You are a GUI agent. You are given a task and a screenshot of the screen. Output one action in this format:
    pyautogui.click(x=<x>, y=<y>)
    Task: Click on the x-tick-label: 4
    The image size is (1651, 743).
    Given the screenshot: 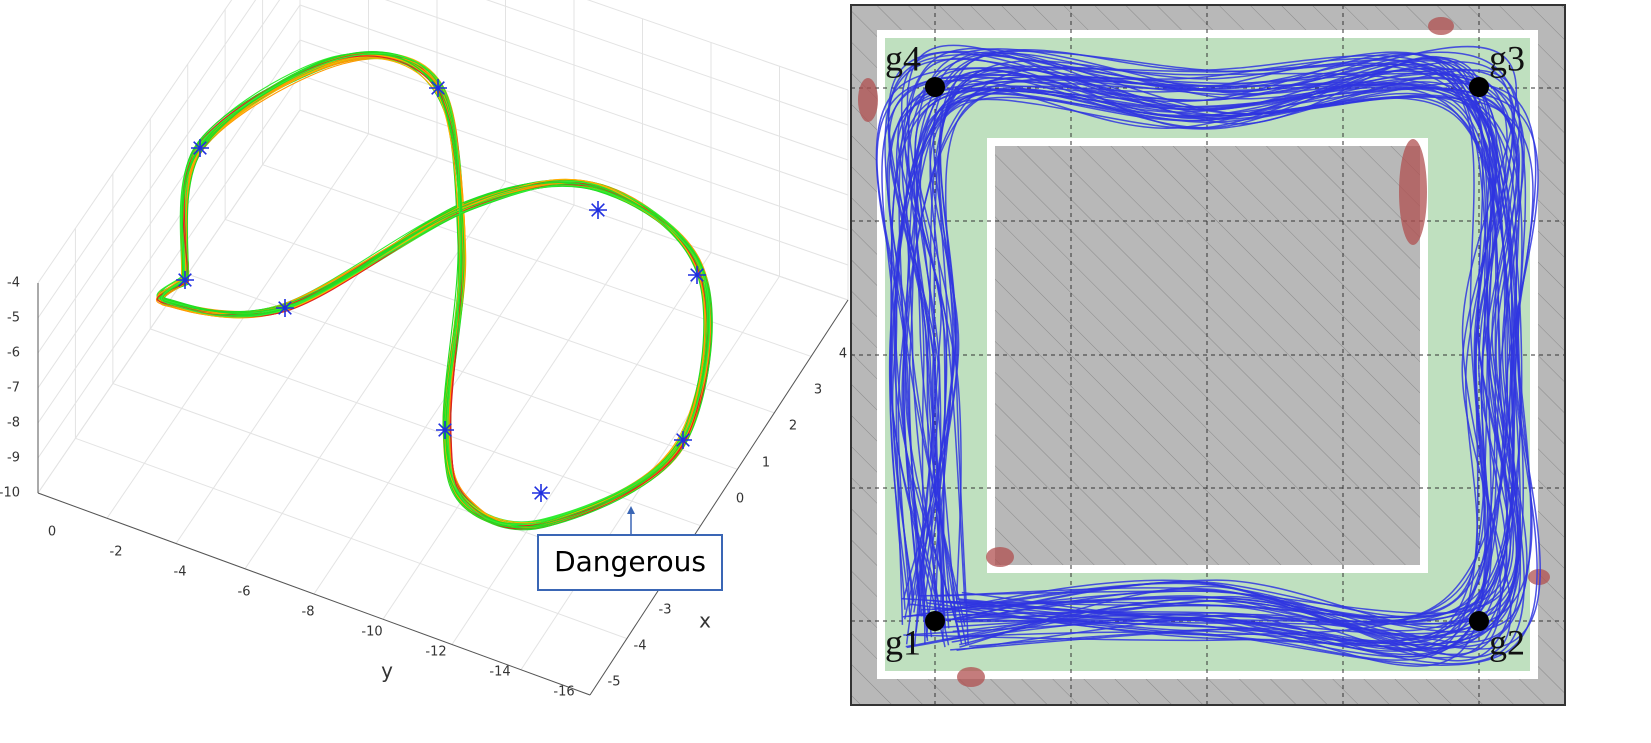 What is the action you would take?
    pyautogui.click(x=843, y=354)
    